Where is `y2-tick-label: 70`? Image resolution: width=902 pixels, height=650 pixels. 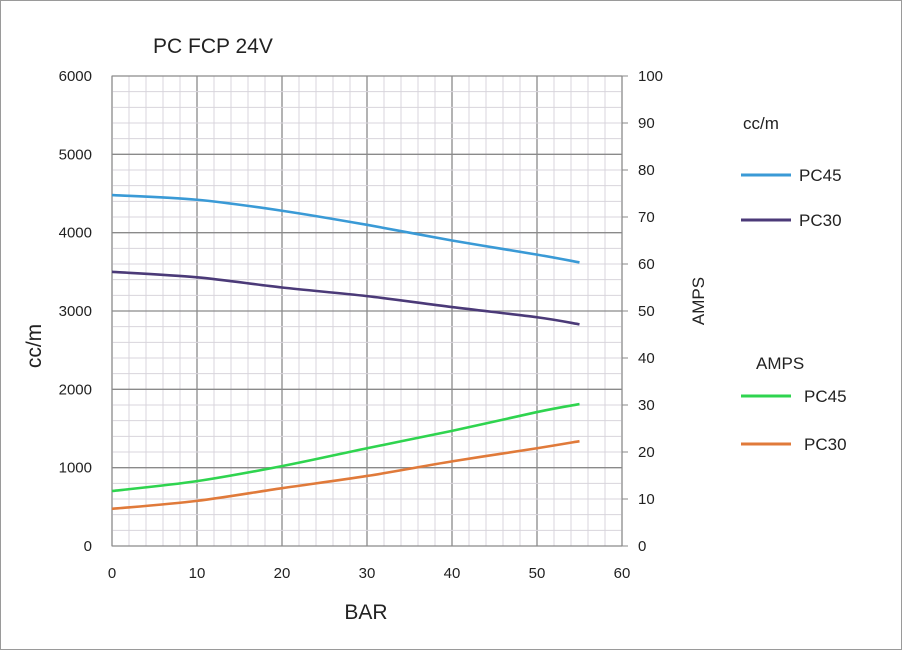
y2-tick-label: 70 is located at coordinates (646, 217).